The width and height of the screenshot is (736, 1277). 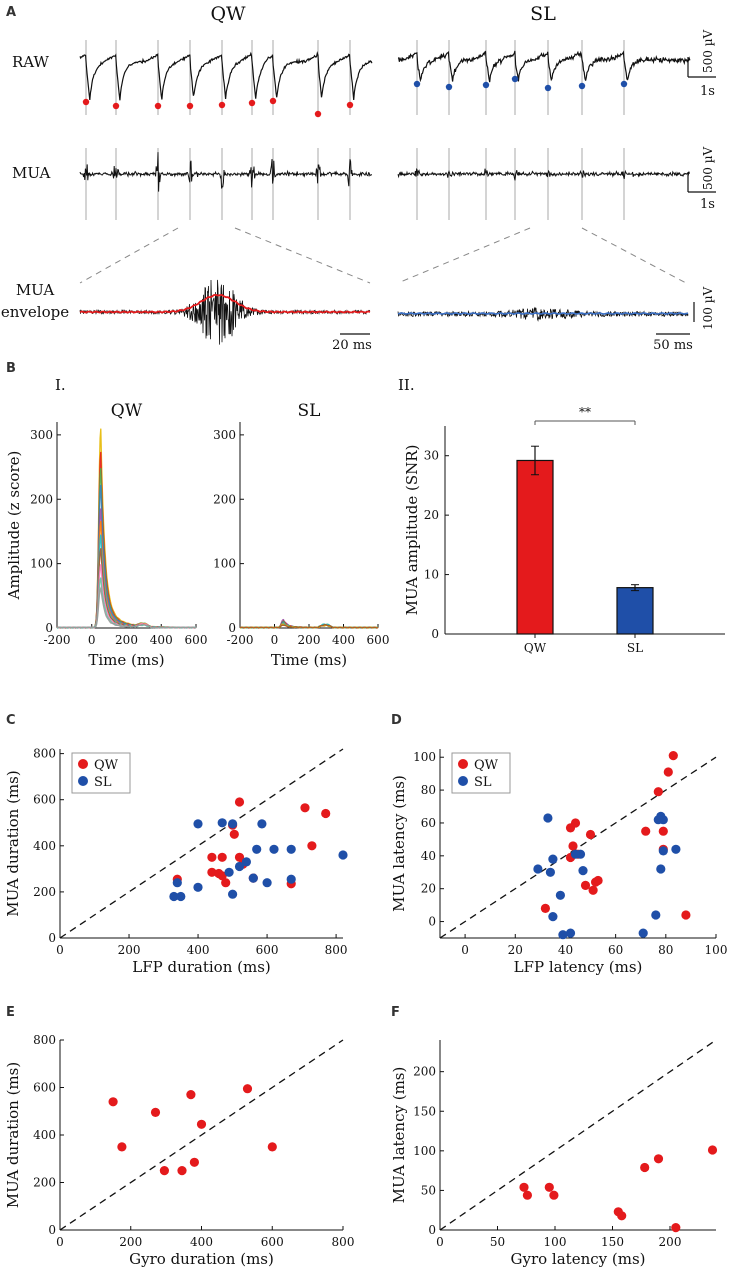 I want to click on x-tick-label: 150, so click(x=612, y=1242).